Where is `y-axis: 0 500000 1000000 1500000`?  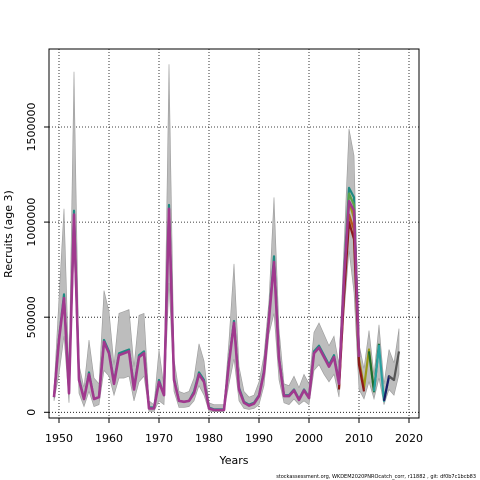
y-axis: 0 500000 1000000 1500000 is located at coordinates (37, 259).